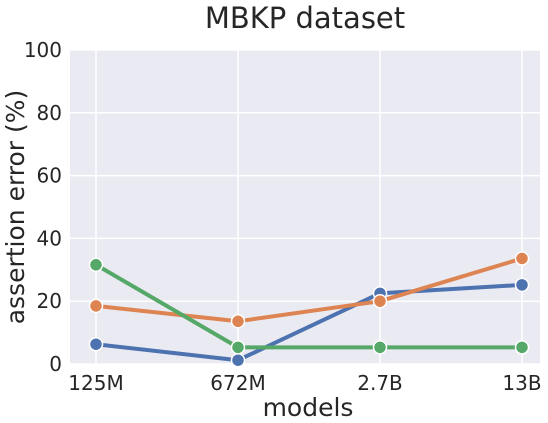  Describe the element at coordinates (49, 113) in the screenshot. I see `y-tick-label: 80` at that location.